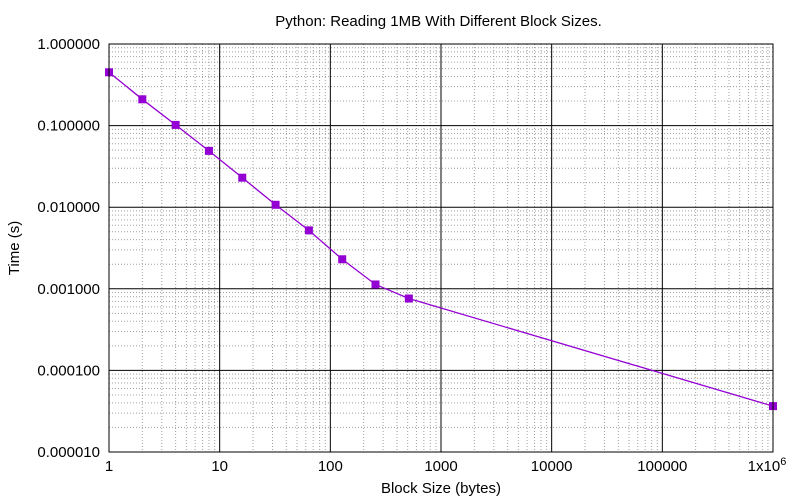 The height and width of the screenshot is (500, 800). I want to click on x-tick-label: 10, so click(219, 466).